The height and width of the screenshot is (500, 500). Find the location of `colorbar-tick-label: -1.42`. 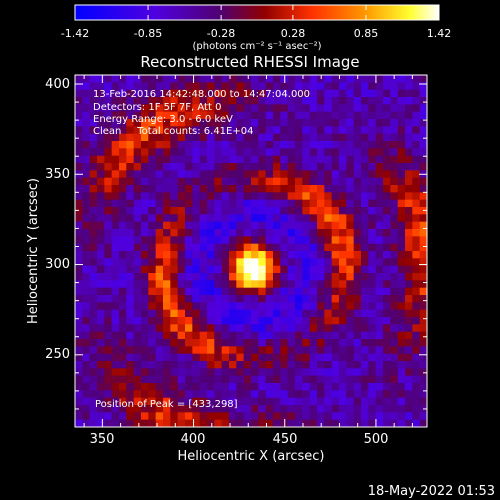

colorbar-tick-label: -1.42 is located at coordinates (75, 33).